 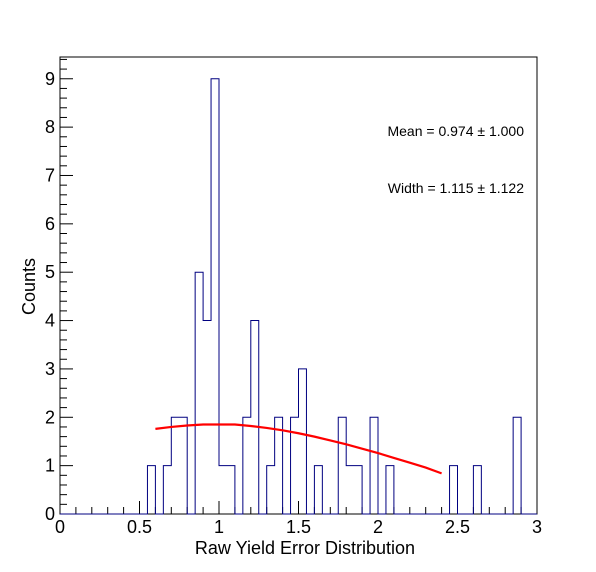 What do you see at coordinates (457, 527) in the screenshot?
I see `x-tick-label: 2.5` at bounding box center [457, 527].